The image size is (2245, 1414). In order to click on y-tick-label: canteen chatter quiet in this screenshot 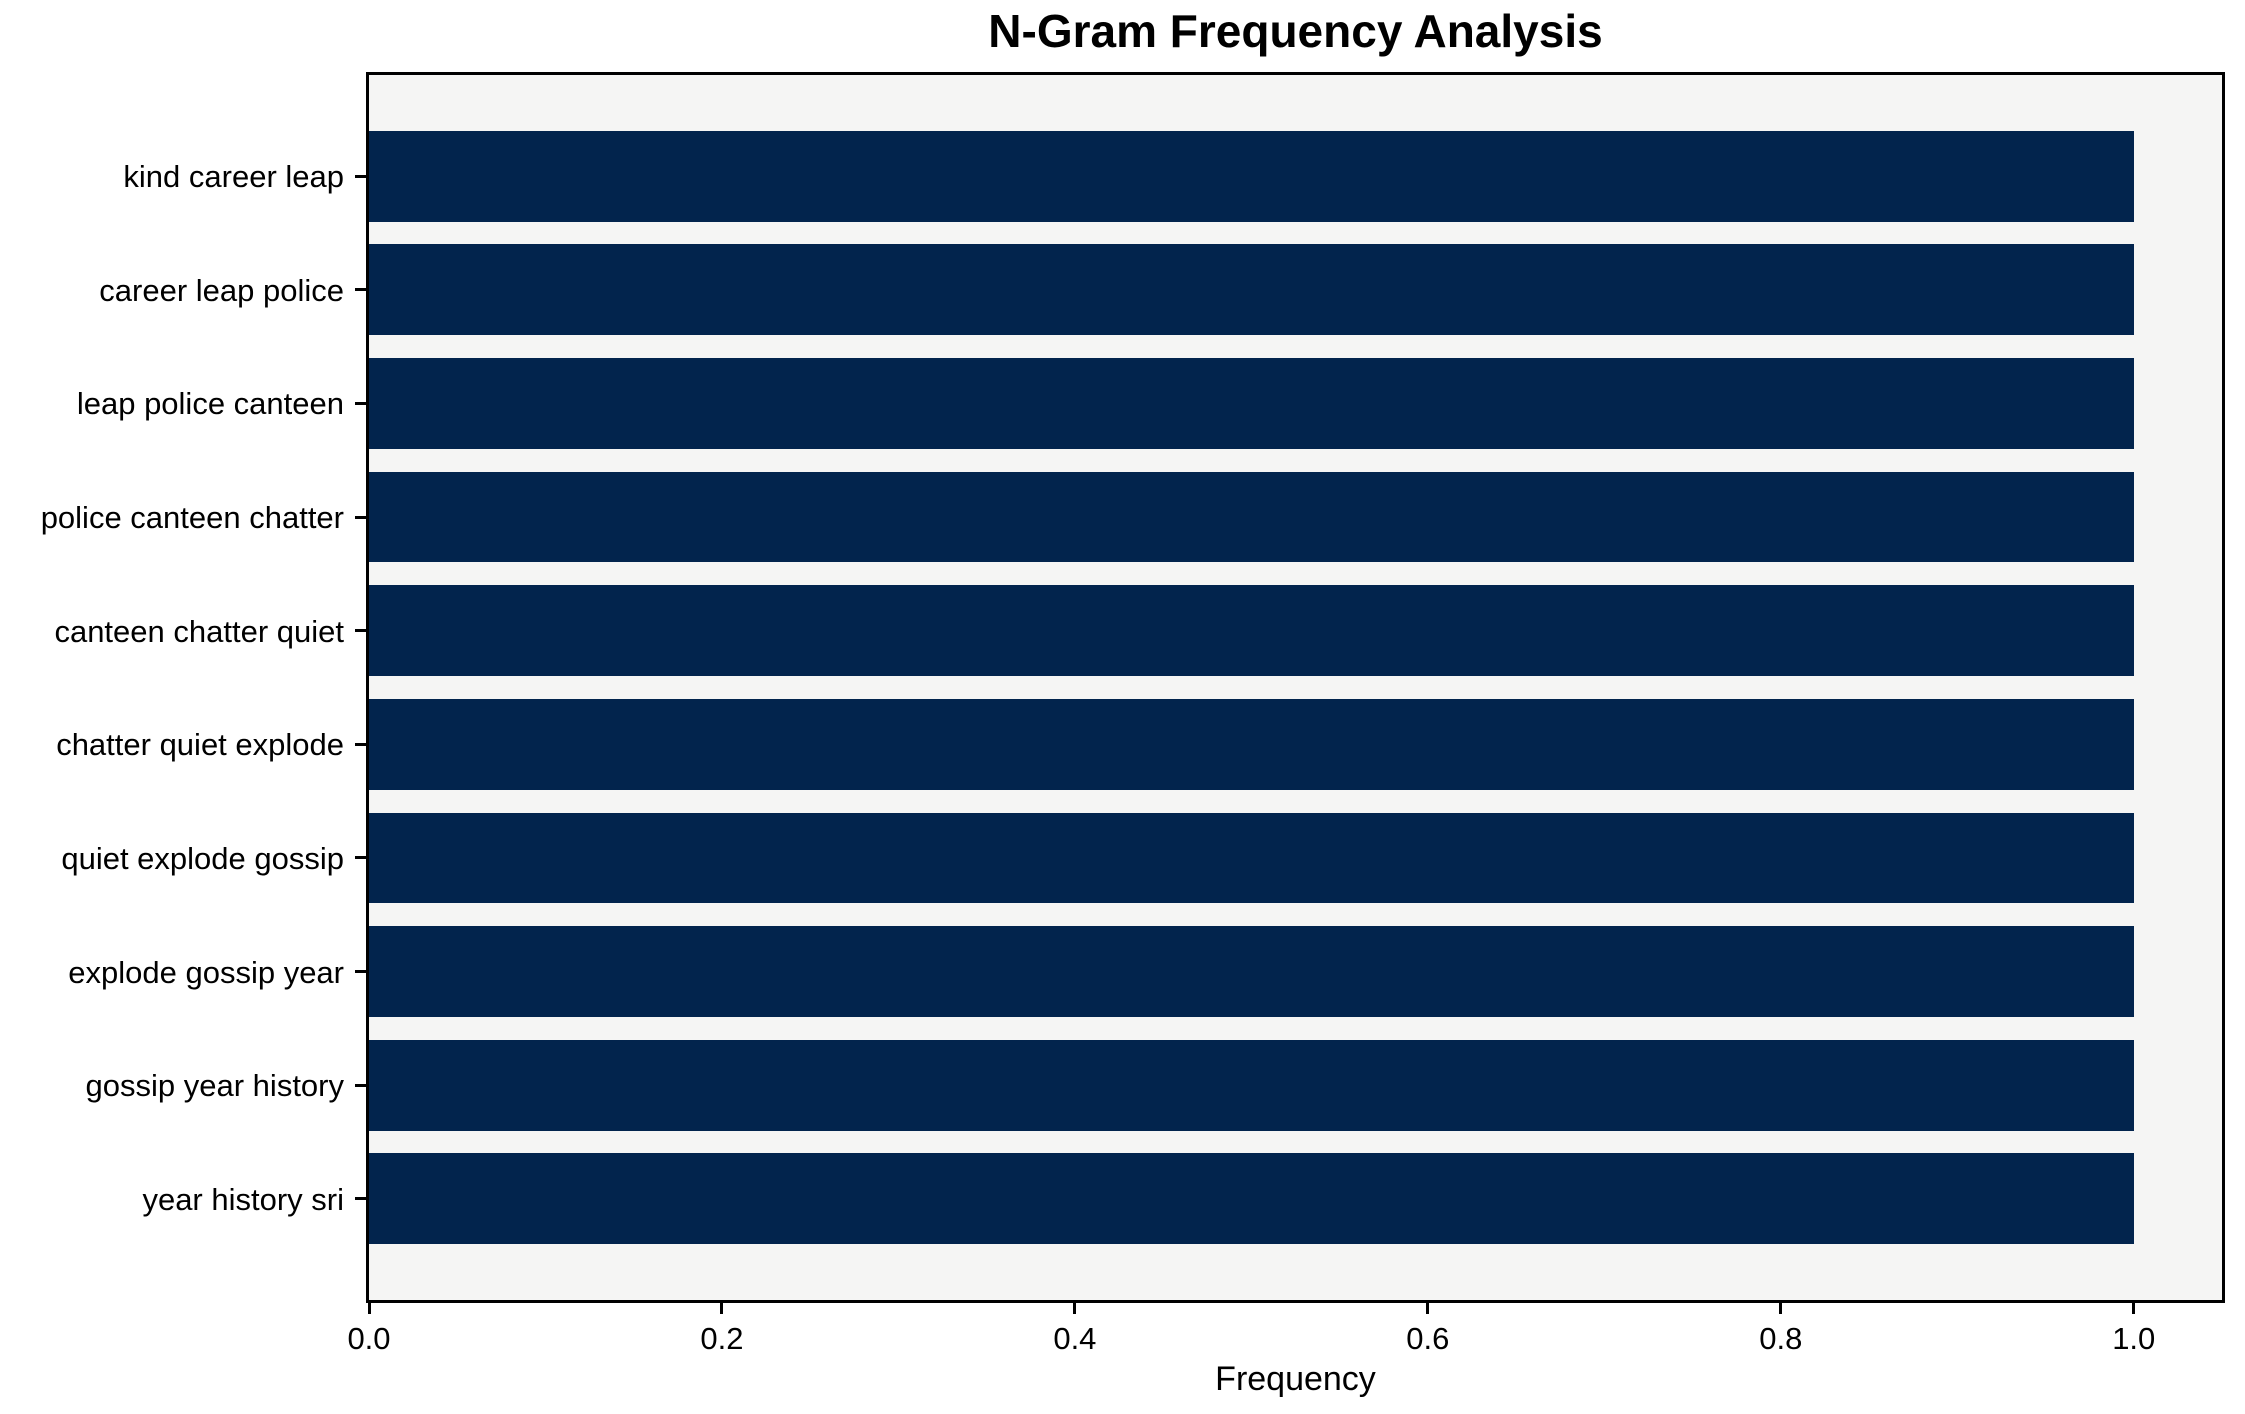, I will do `click(199, 631)`.